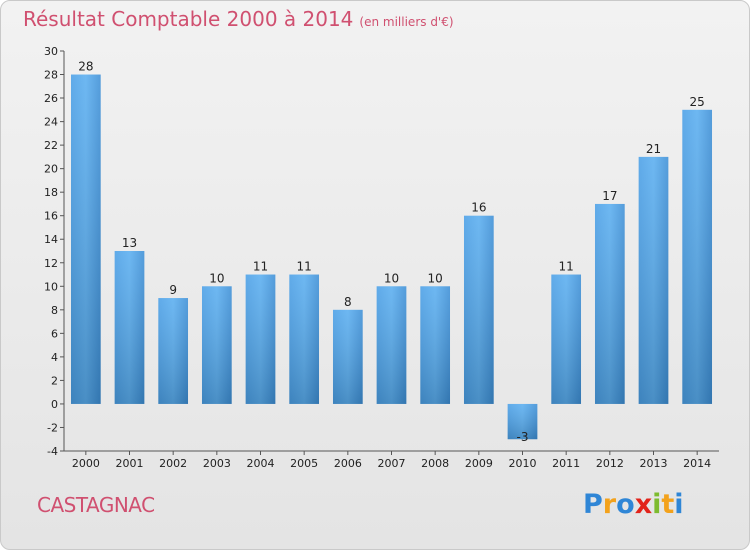 This screenshot has height=550, width=750. What do you see at coordinates (51, 75) in the screenshot?
I see `y-tick-label: 28` at bounding box center [51, 75].